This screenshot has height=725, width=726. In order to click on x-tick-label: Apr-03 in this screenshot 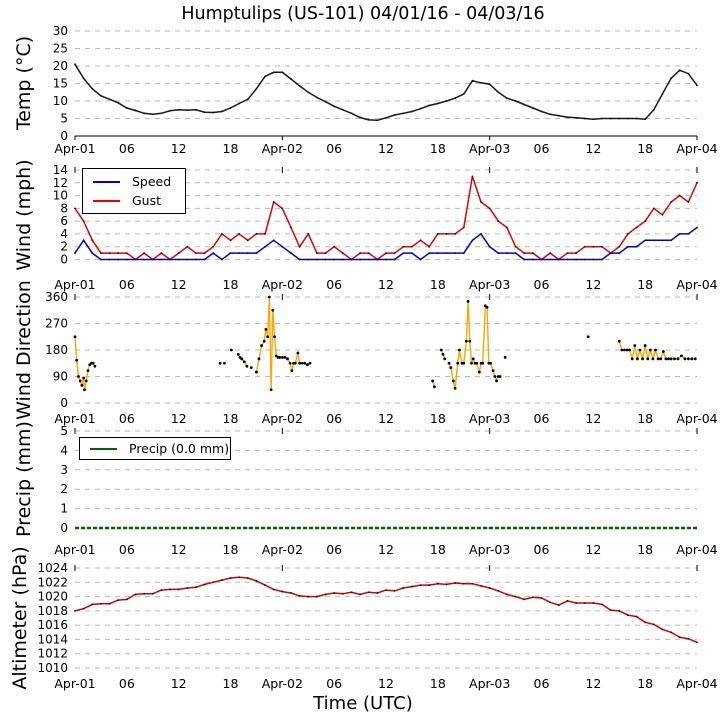, I will do `click(490, 284)`.